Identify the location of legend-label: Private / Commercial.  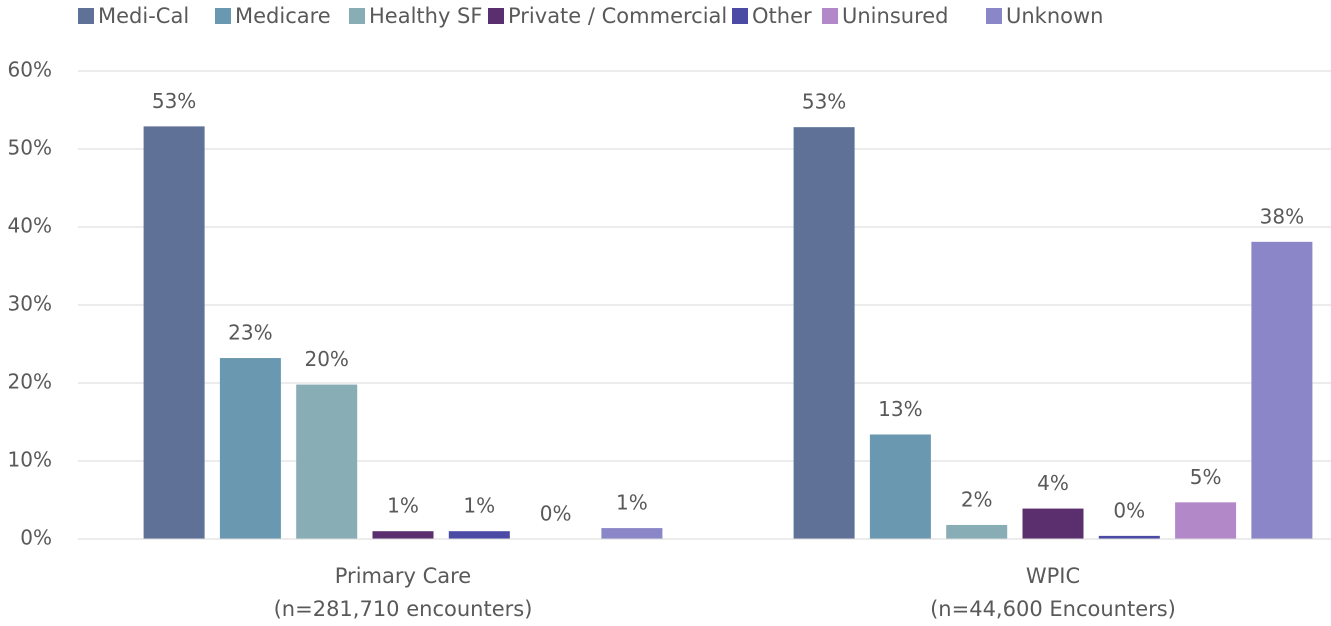
(617, 16).